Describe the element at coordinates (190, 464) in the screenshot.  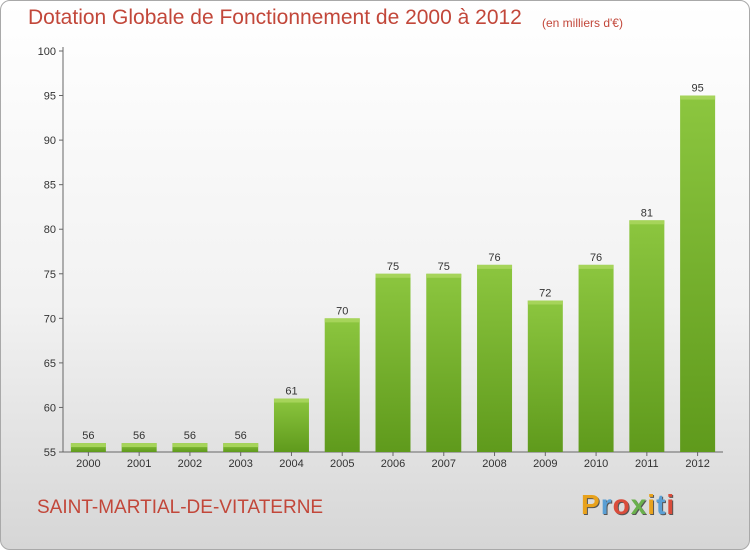
I see `x-tick-label: 2002` at that location.